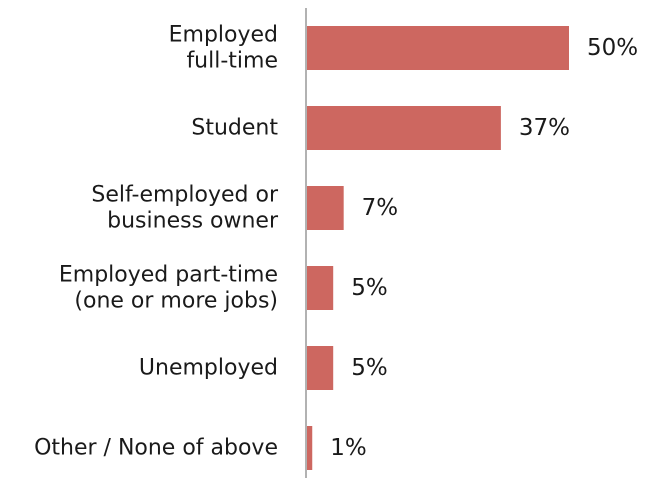 The height and width of the screenshot is (482, 650). Describe the element at coordinates (348, 448) in the screenshot. I see `value-label-5: 1%` at that location.